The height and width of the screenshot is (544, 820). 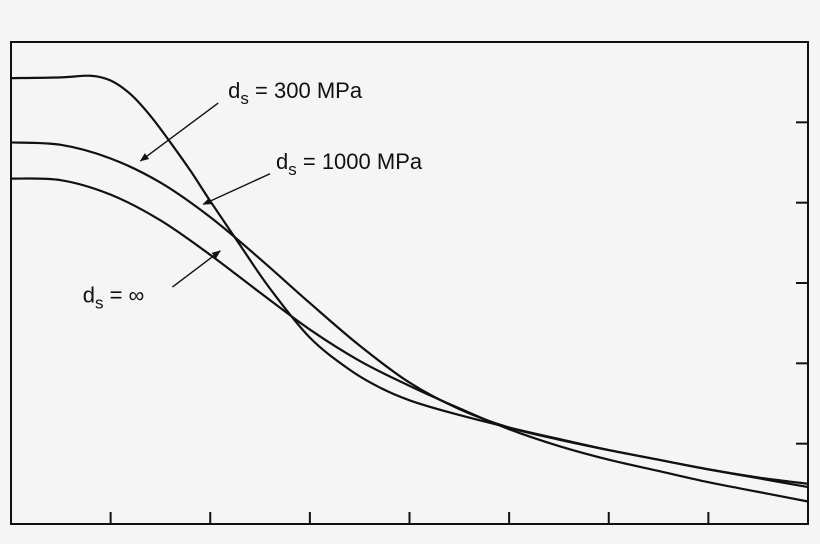 I want to click on series-label-300mpa: ds = 300 MPa, so click(x=295, y=93).